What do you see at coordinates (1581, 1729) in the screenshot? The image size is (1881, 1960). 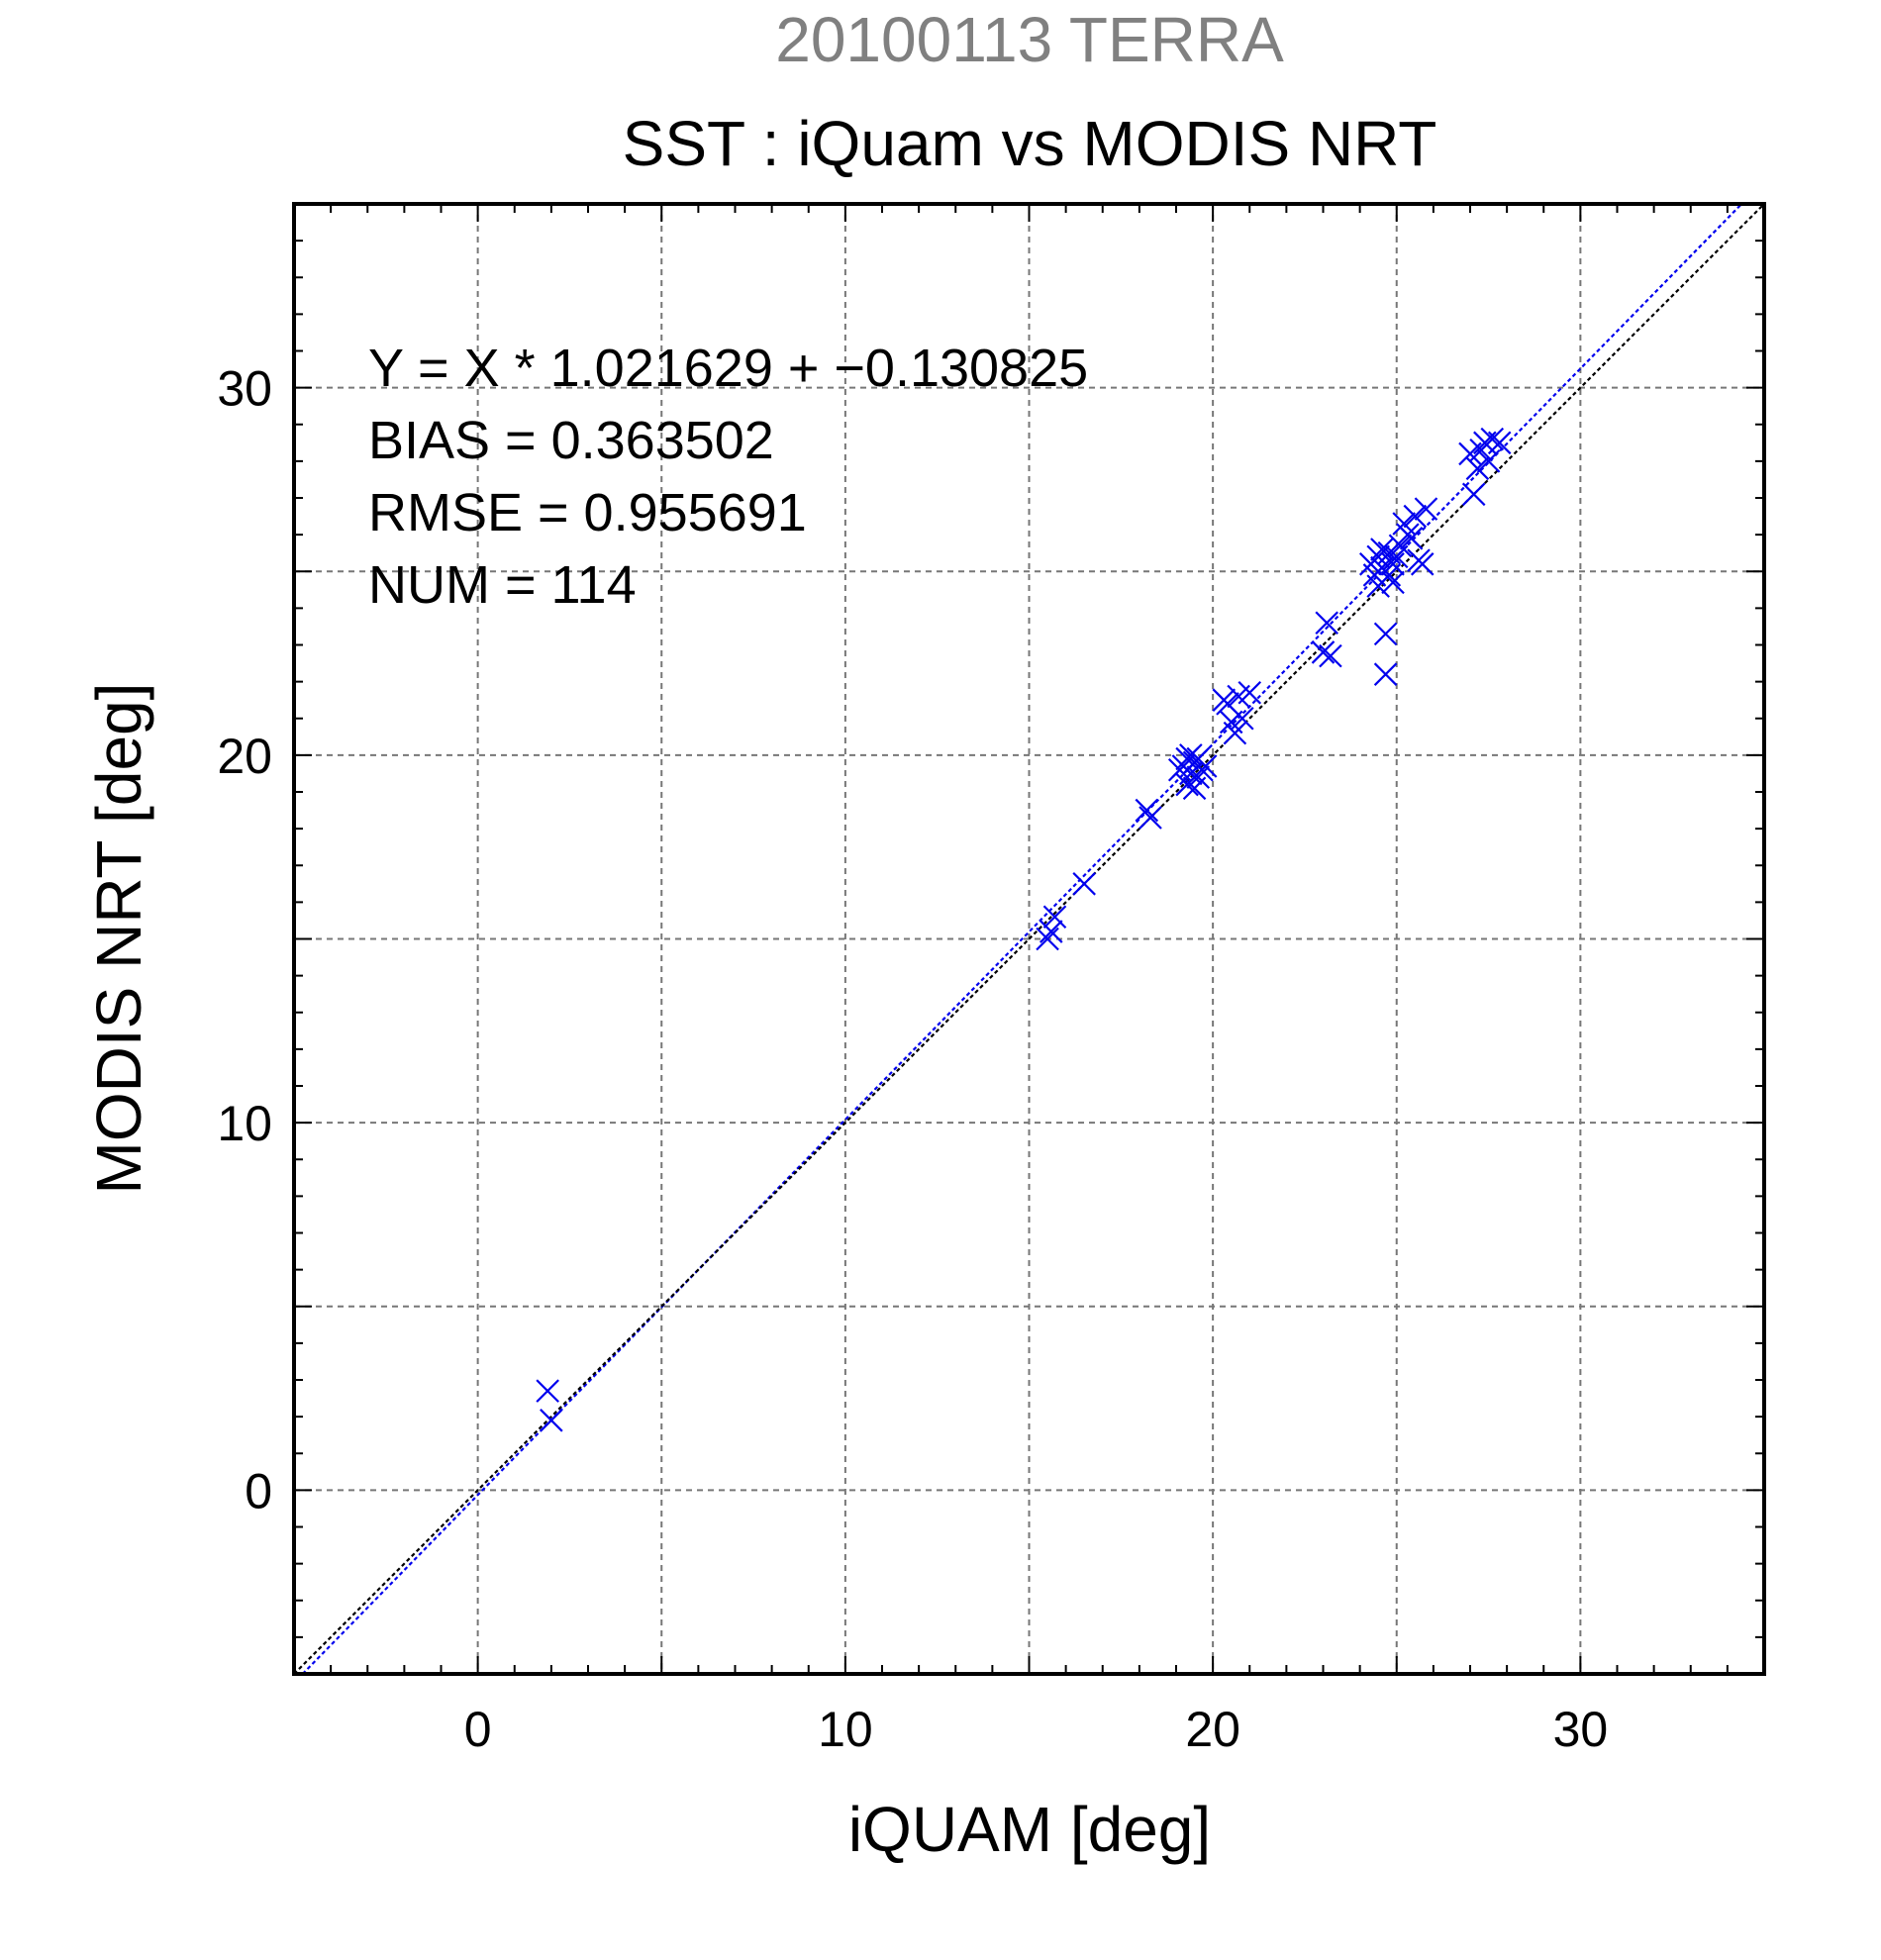 I see `x-tick-label: 30` at bounding box center [1581, 1729].